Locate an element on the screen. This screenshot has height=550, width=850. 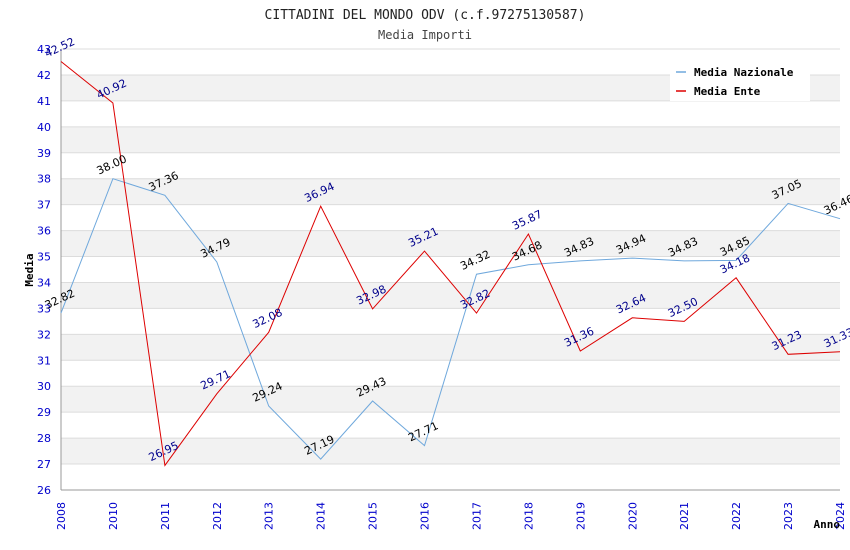
x-tick-label: 2022 is located at coordinates (736, 516).